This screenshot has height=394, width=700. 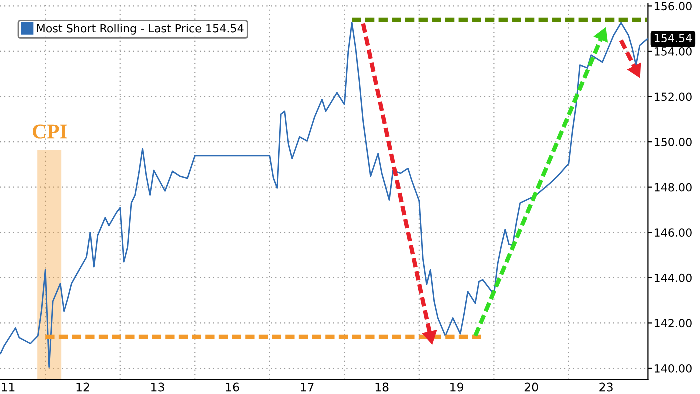 I want to click on y-tick-label: 150.00, so click(x=673, y=142).